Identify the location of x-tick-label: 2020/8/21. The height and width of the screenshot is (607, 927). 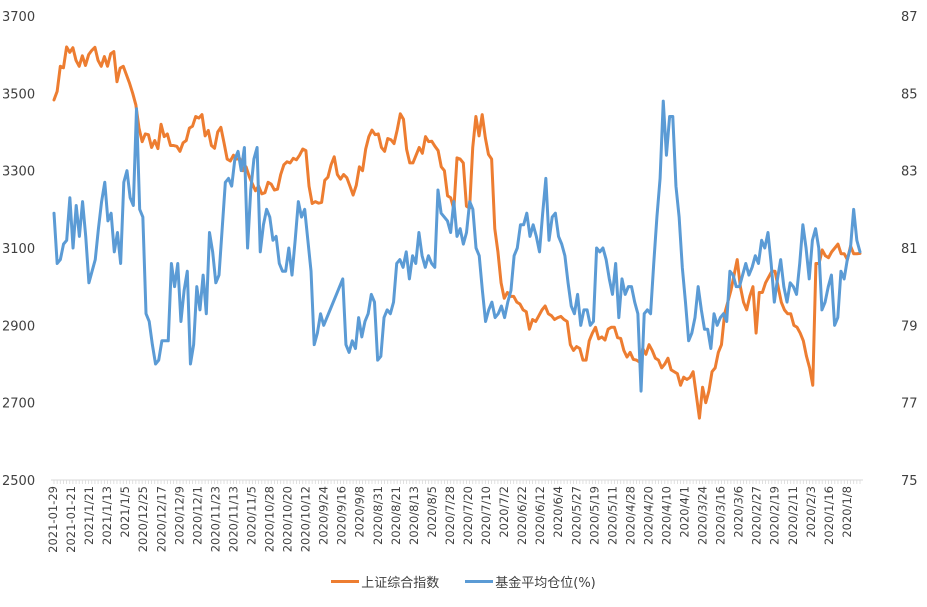
(396, 515).